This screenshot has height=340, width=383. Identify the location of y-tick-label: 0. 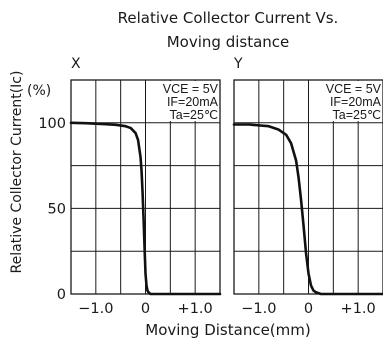
(61, 295).